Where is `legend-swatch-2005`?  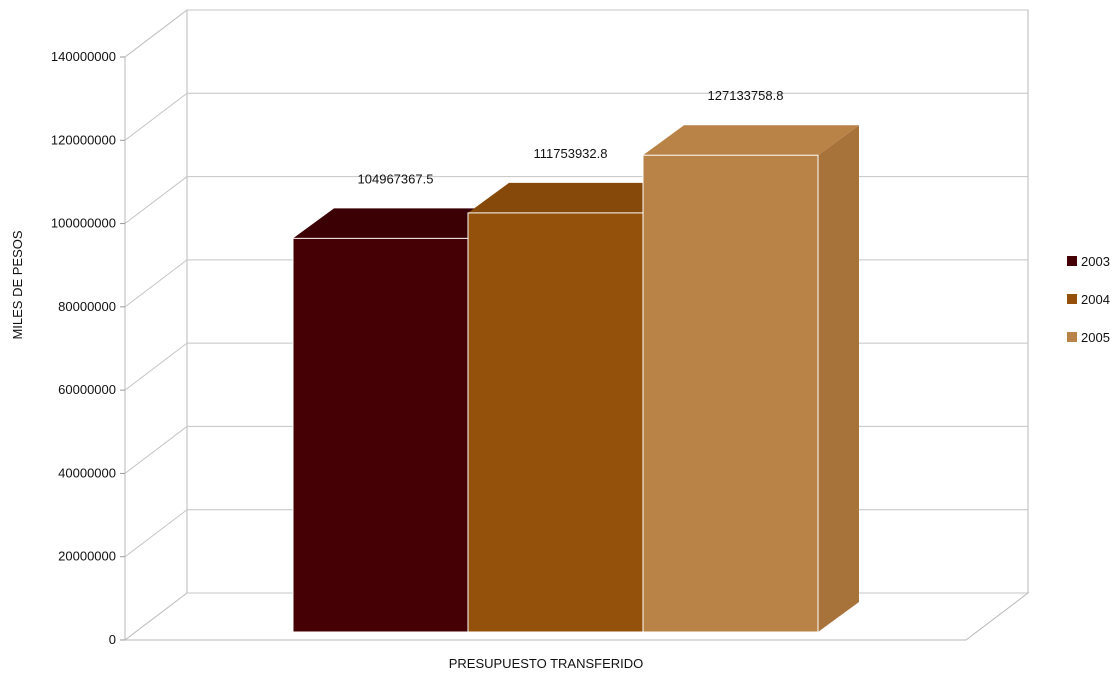
legend-swatch-2005 is located at coordinates (1072, 337).